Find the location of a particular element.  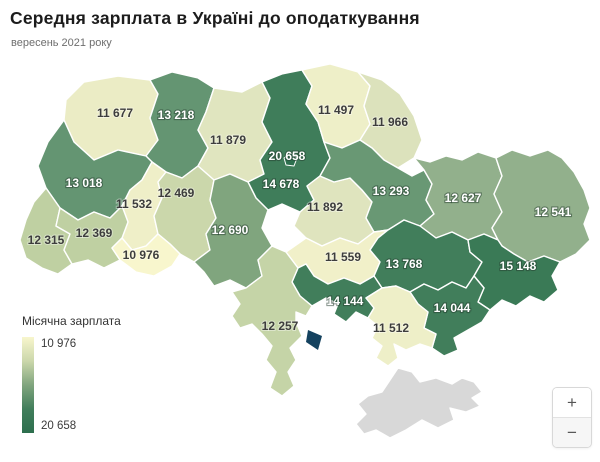

zoom-controls: + − is located at coordinates (572, 417).